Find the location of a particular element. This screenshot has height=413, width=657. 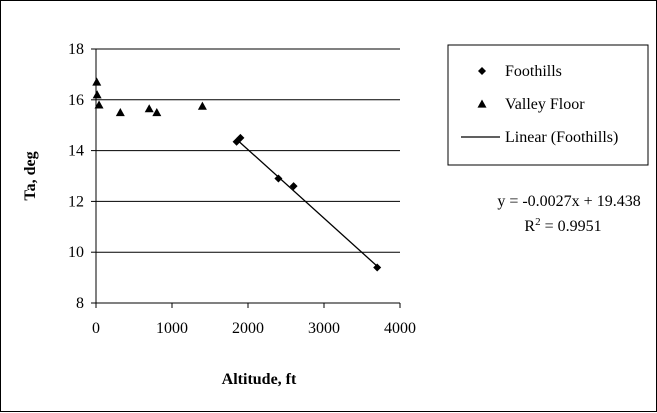

x-tick-label-0: 0 is located at coordinates (96, 328).